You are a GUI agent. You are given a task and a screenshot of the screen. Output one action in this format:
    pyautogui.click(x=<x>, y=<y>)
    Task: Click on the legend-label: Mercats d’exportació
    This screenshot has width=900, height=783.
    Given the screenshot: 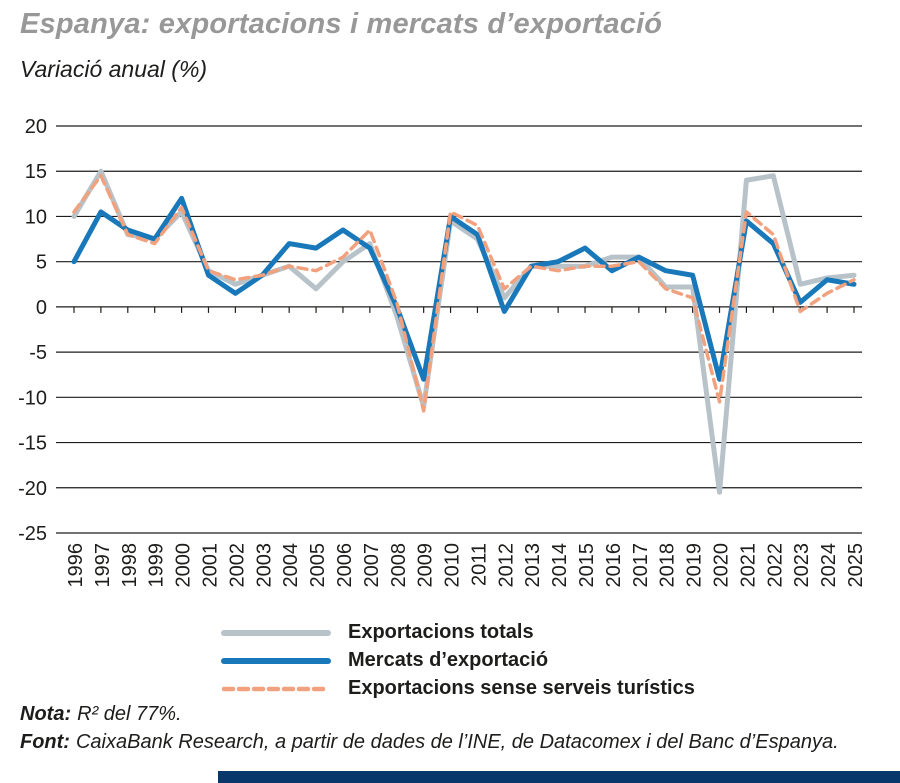 What is the action you would take?
    pyautogui.click(x=448, y=660)
    